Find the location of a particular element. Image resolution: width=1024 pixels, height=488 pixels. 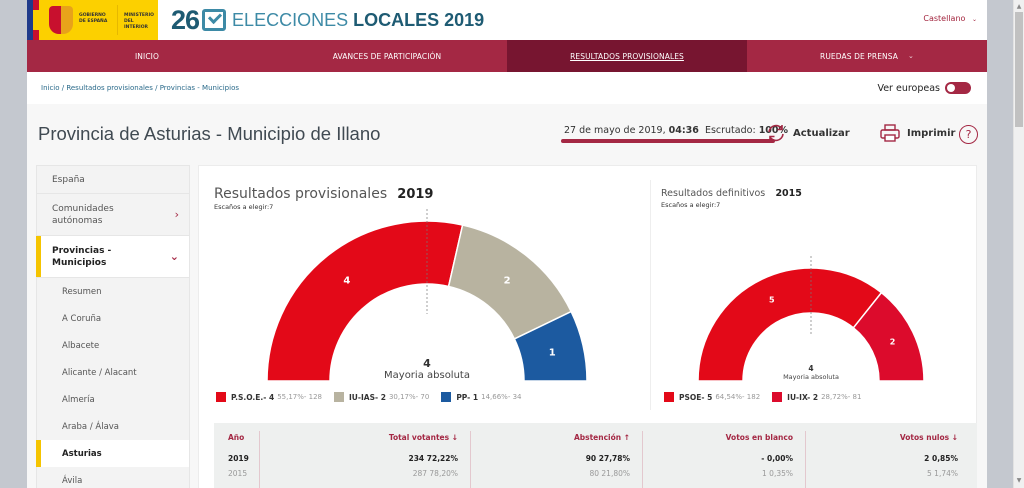

arc-2015-iuix is located at coordinates (888, 336).